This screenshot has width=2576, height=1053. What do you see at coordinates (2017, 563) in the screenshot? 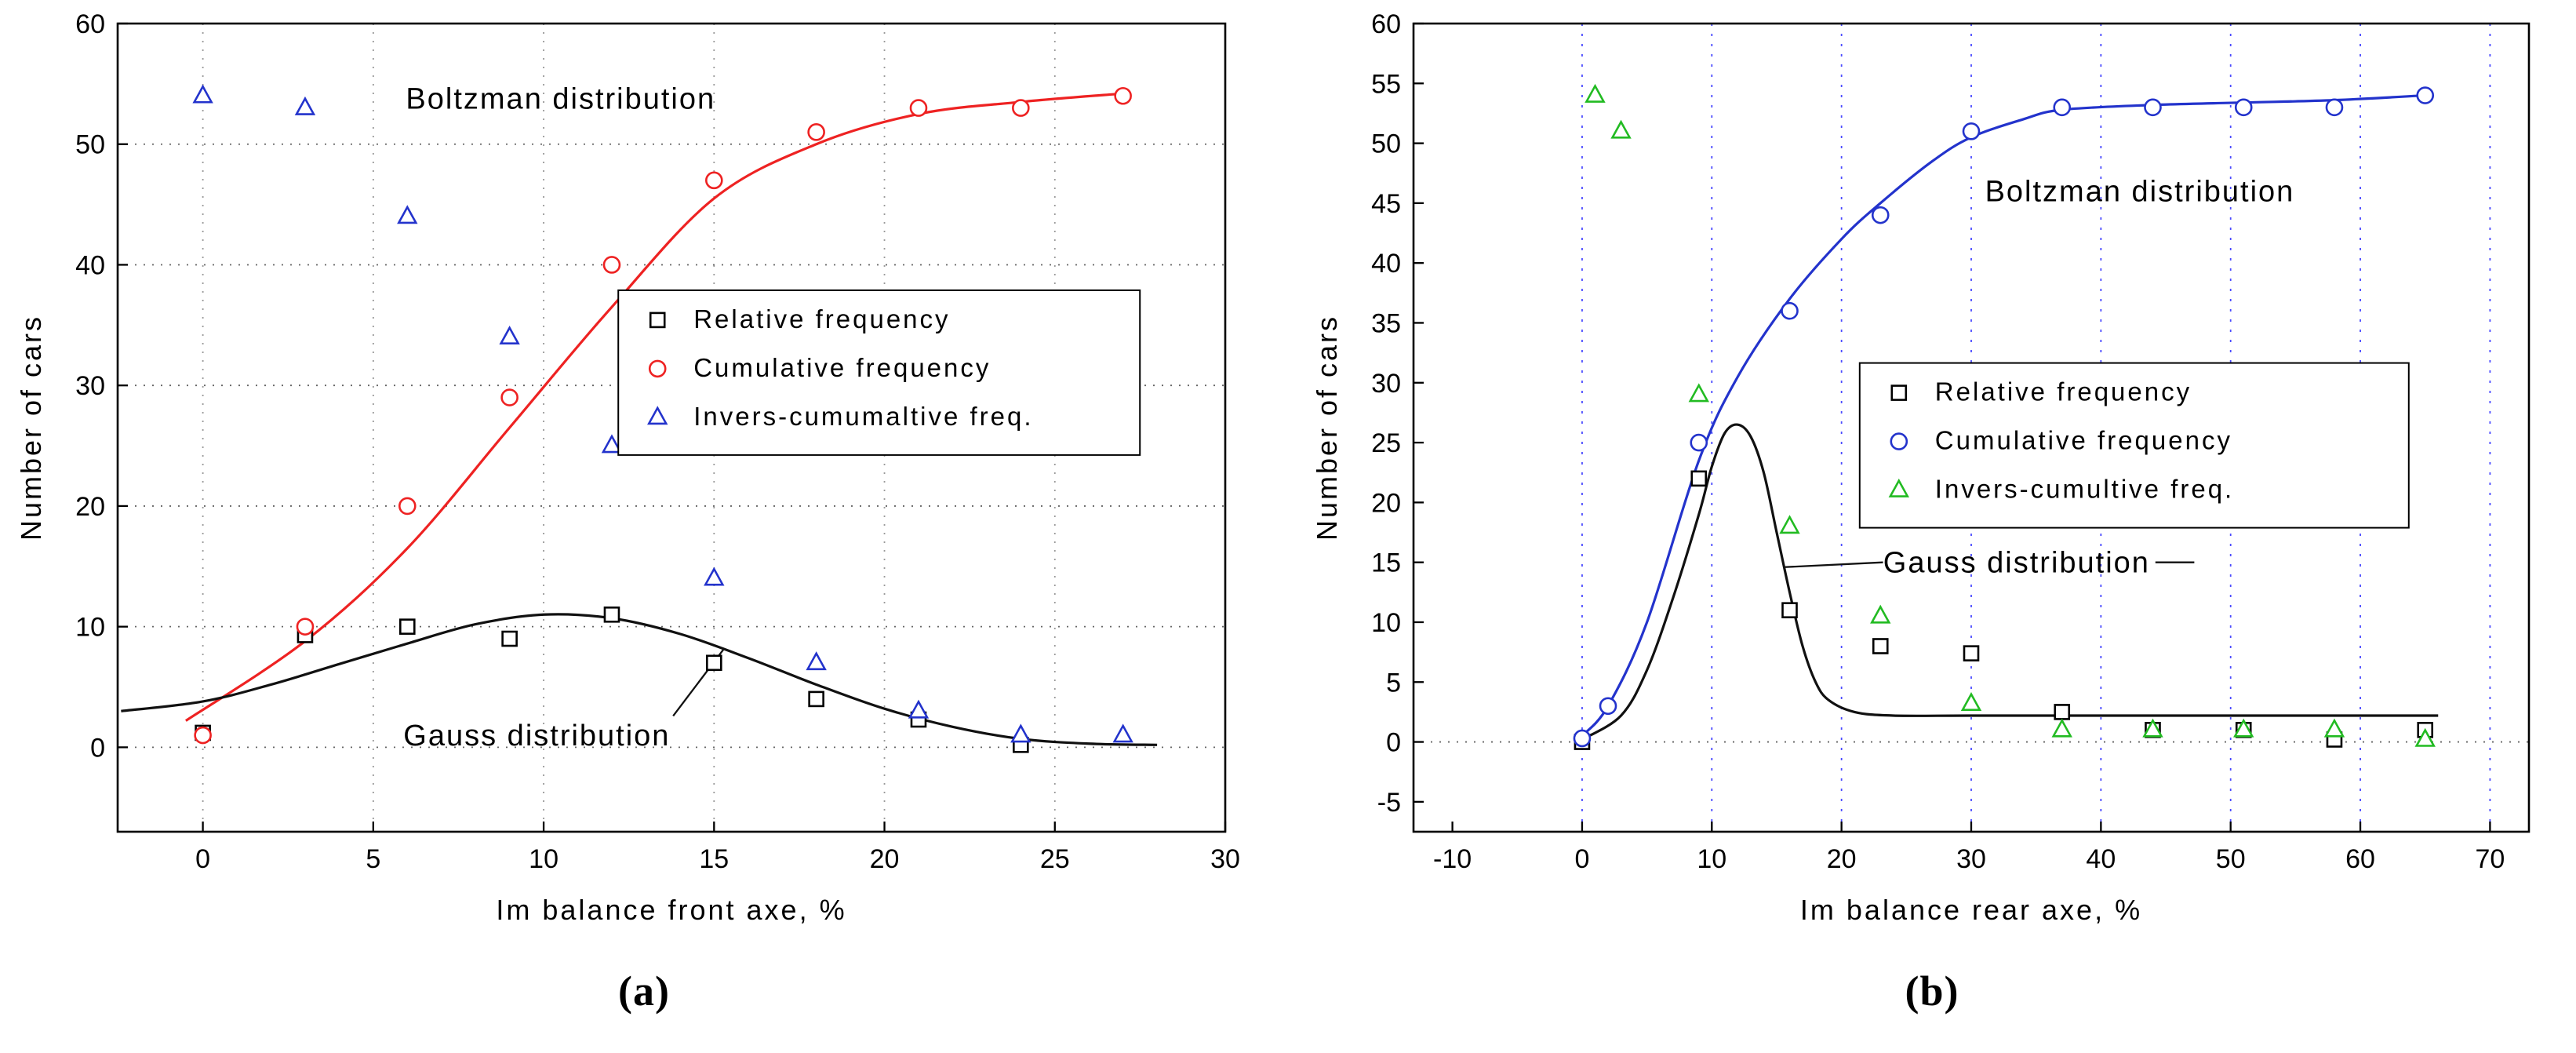
I see `annotation-gauss-distribution: Gauss distribution` at bounding box center [2017, 563].